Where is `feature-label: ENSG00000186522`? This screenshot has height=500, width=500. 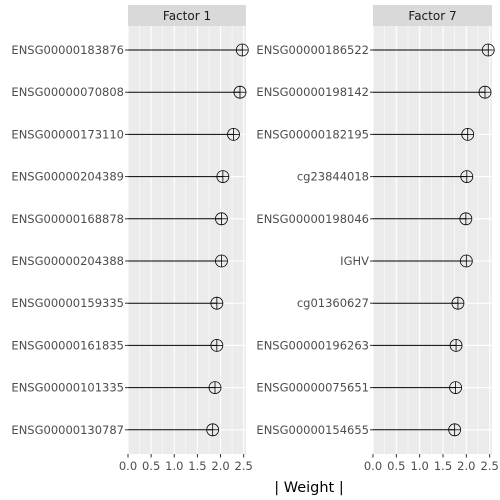 feature-label: ENSG00000186522 is located at coordinates (312, 50).